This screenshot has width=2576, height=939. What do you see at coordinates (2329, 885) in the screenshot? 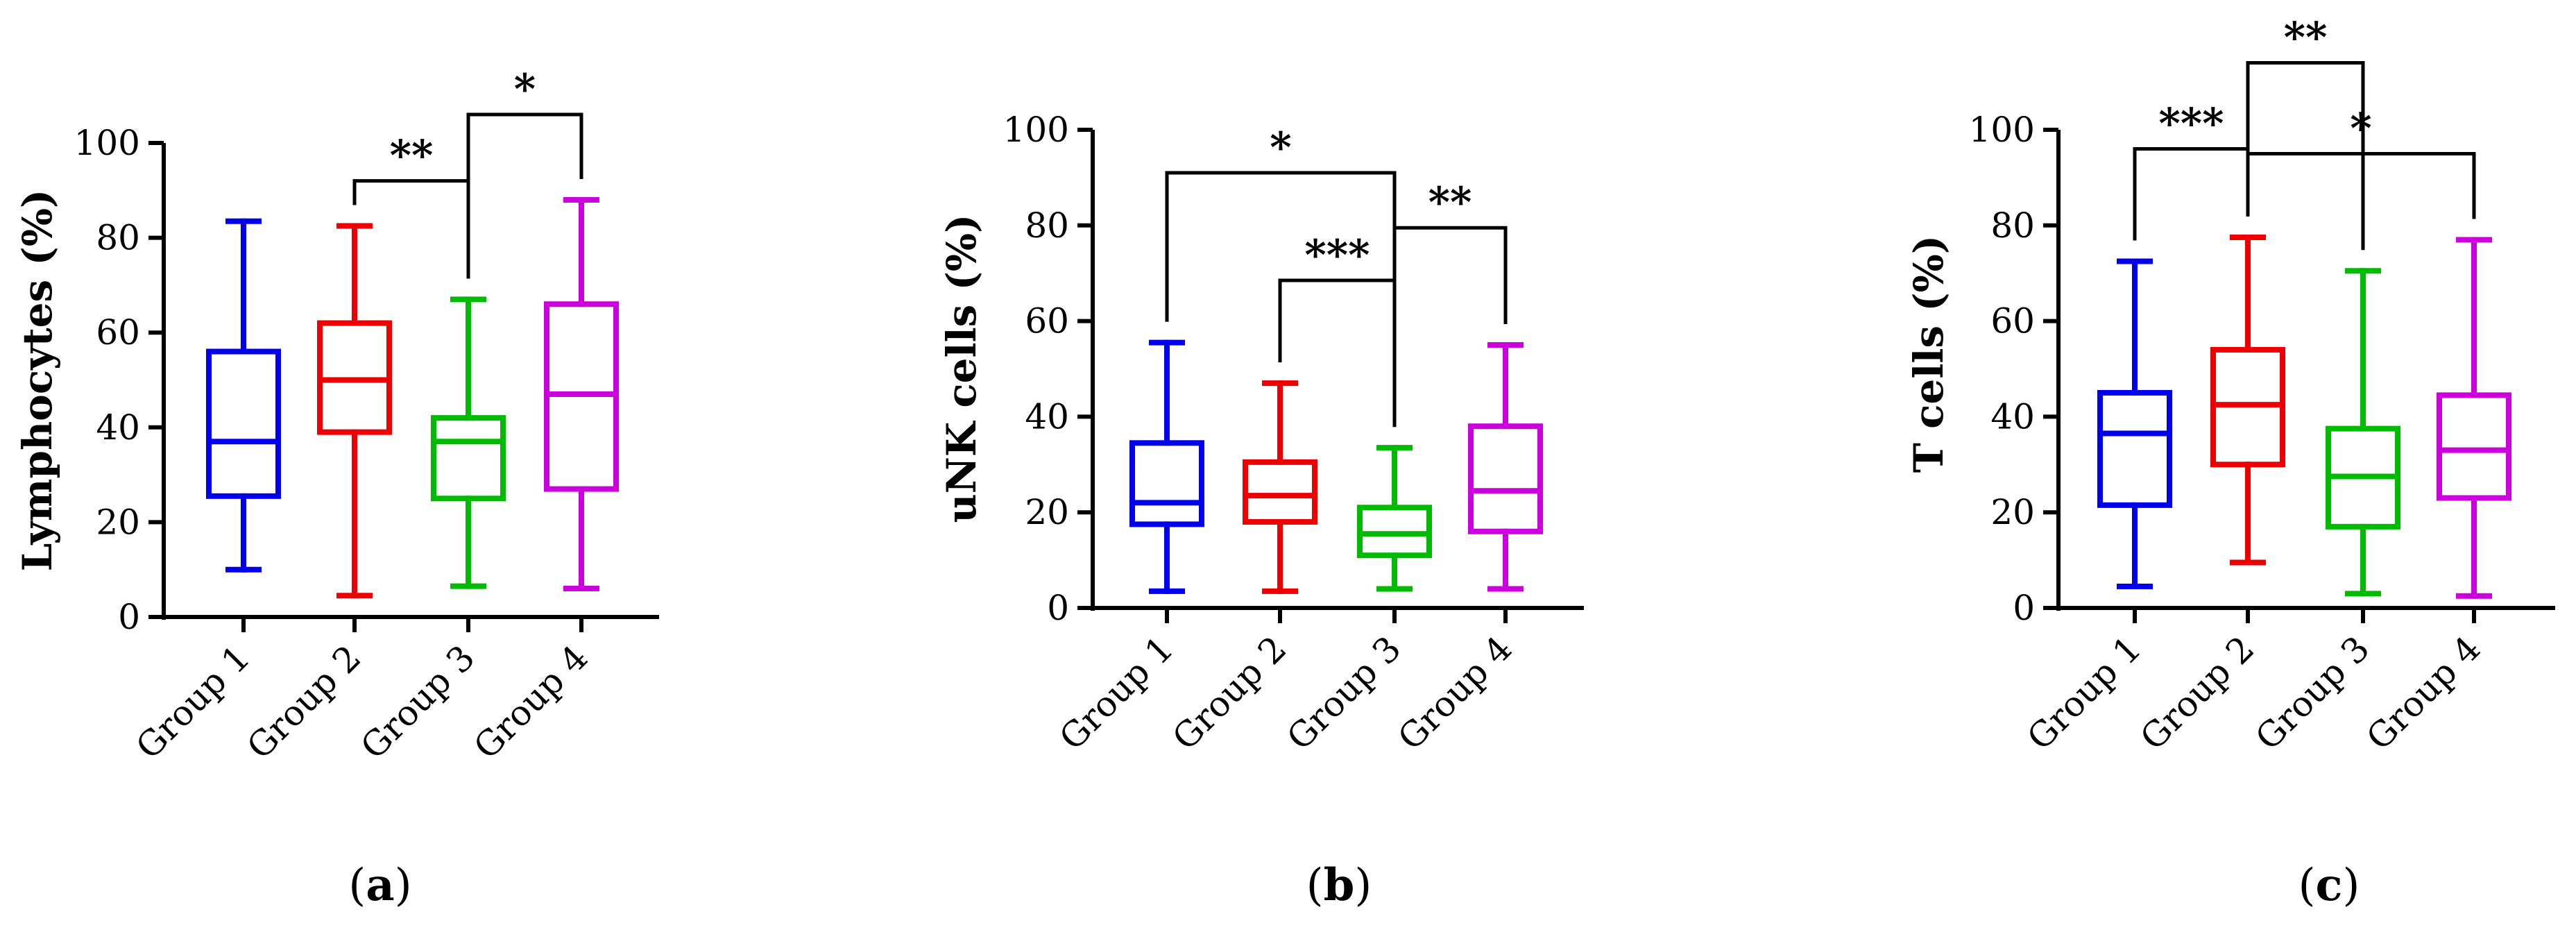
I see `panel-label: (c)` at bounding box center [2329, 885].